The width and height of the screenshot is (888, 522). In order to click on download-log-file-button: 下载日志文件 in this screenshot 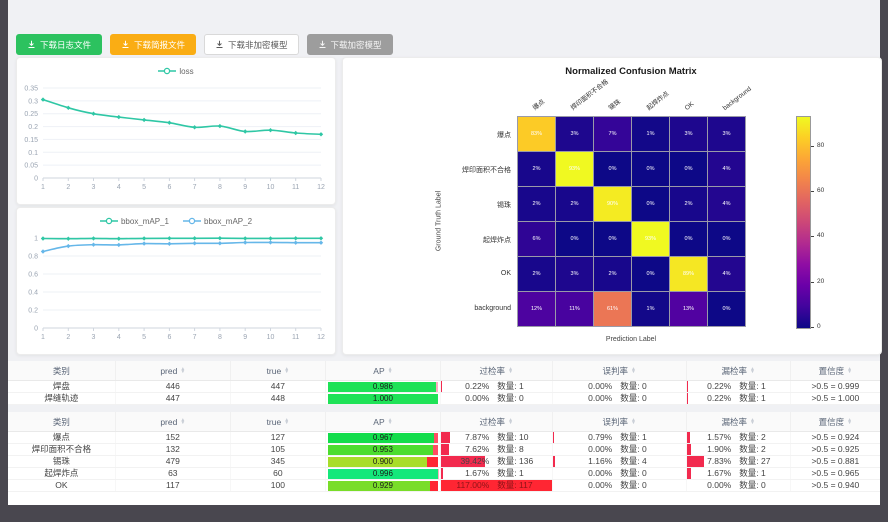, I will do `click(59, 44)`.